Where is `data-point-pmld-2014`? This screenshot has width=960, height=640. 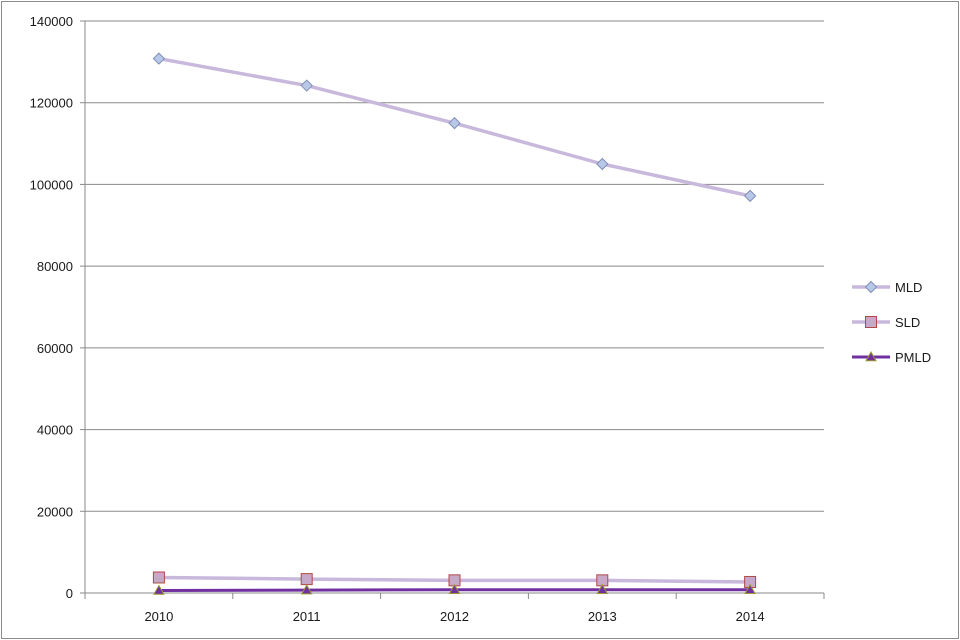 data-point-pmld-2014 is located at coordinates (750, 588).